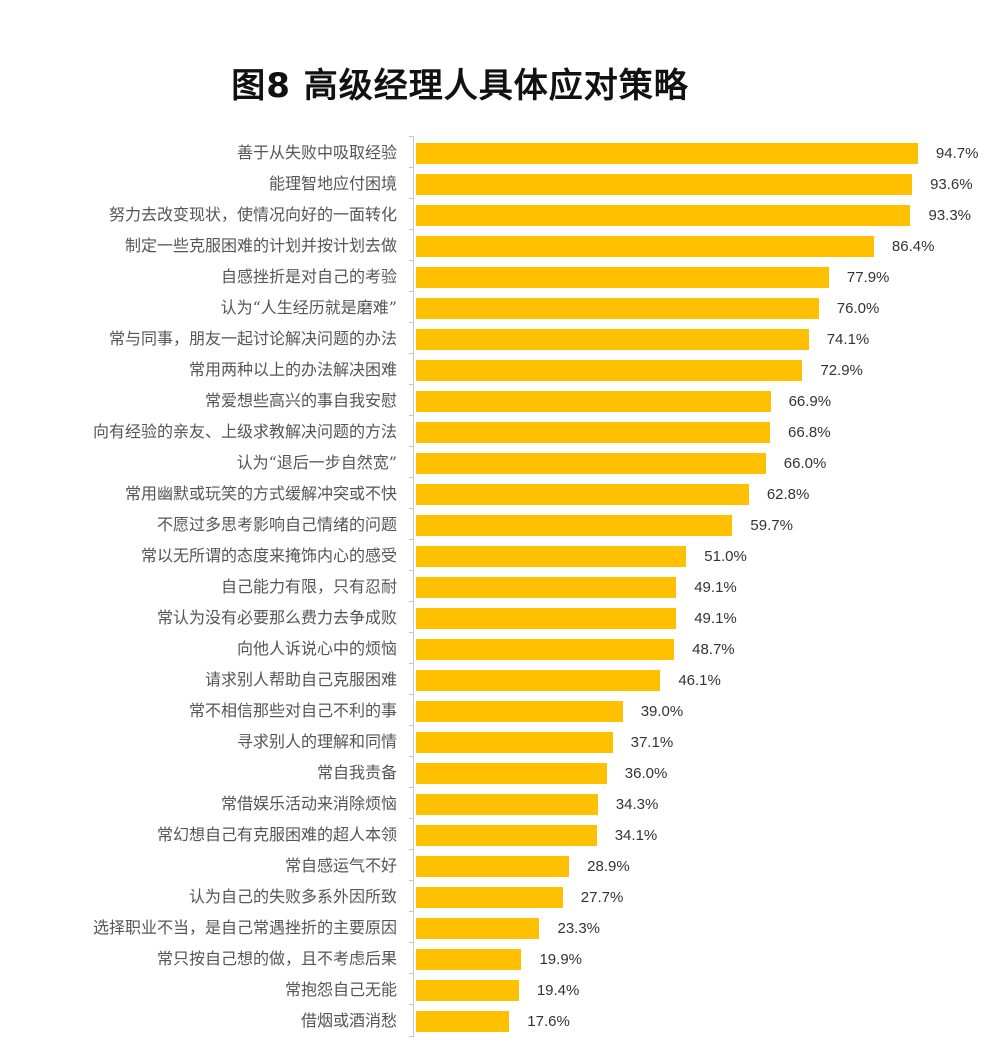 The image size is (1000, 1048). Describe the element at coordinates (413, 587) in the screenshot. I see `category-axis-line` at that location.